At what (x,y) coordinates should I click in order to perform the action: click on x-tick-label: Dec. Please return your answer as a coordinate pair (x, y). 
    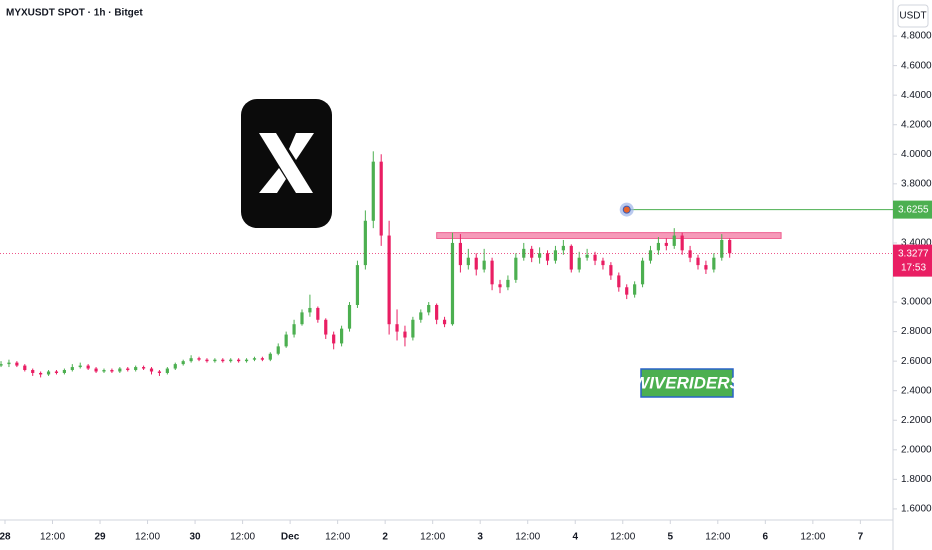
    Looking at the image, I should click on (290, 537).